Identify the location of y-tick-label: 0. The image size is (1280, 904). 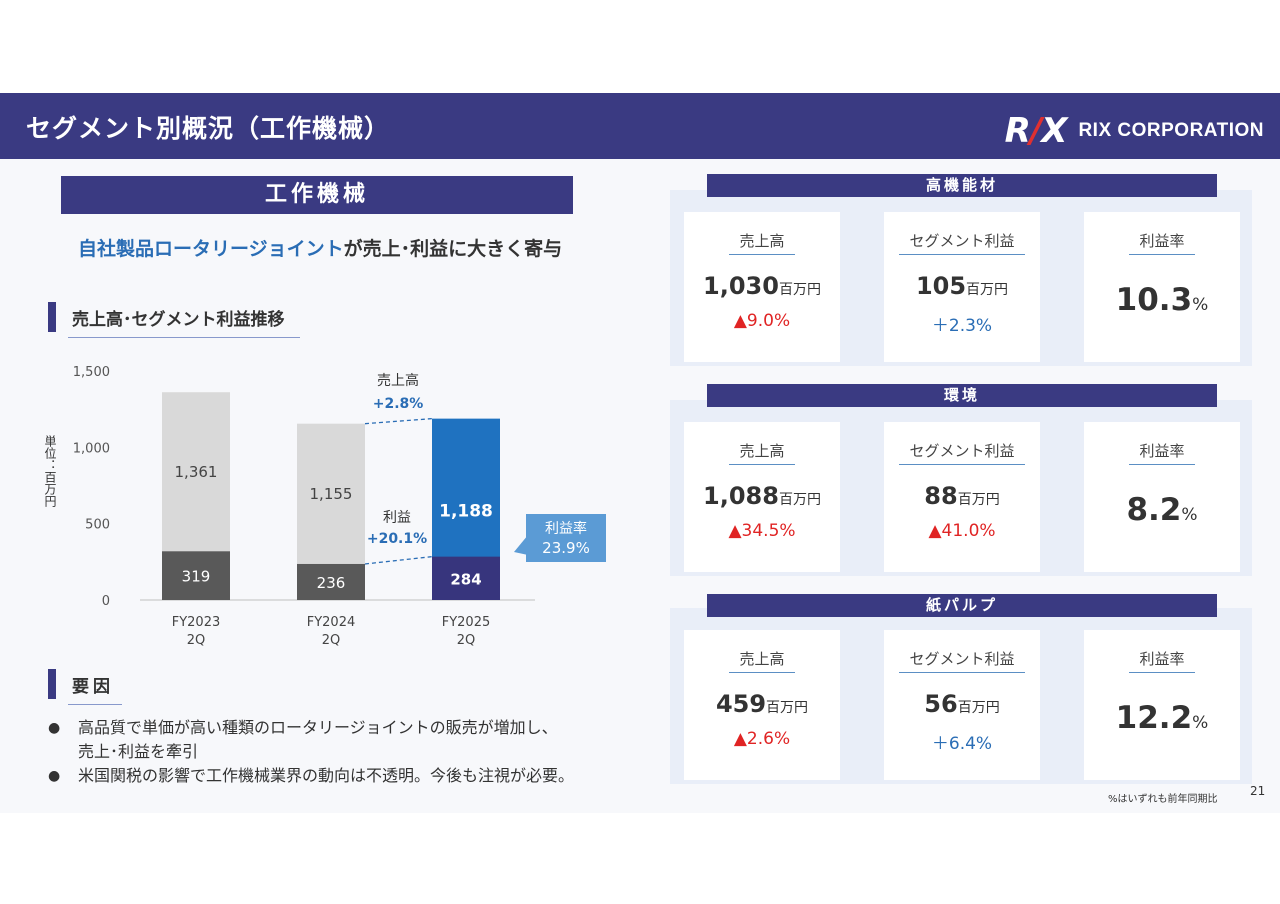
(106, 601).